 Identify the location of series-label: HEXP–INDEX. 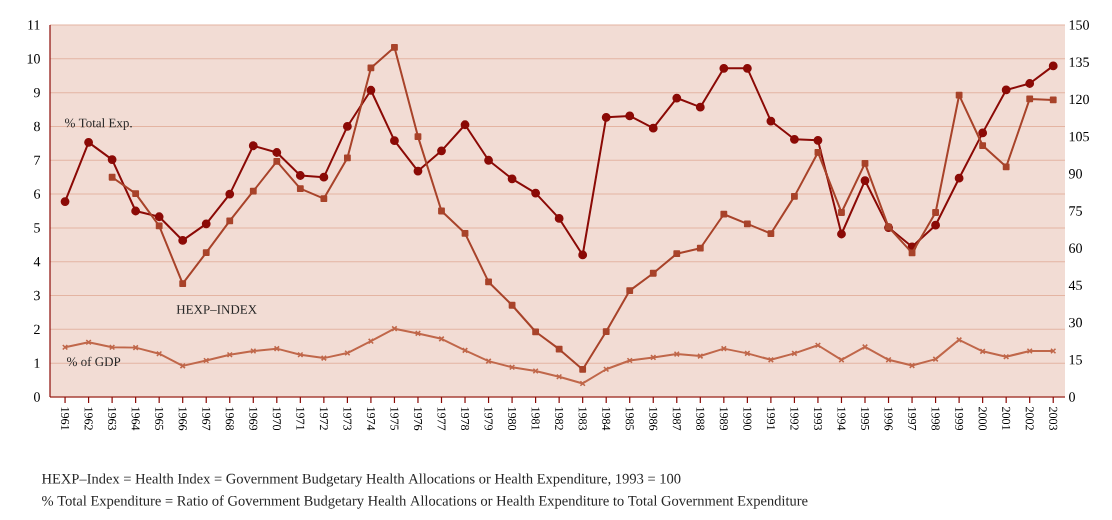
(216, 309).